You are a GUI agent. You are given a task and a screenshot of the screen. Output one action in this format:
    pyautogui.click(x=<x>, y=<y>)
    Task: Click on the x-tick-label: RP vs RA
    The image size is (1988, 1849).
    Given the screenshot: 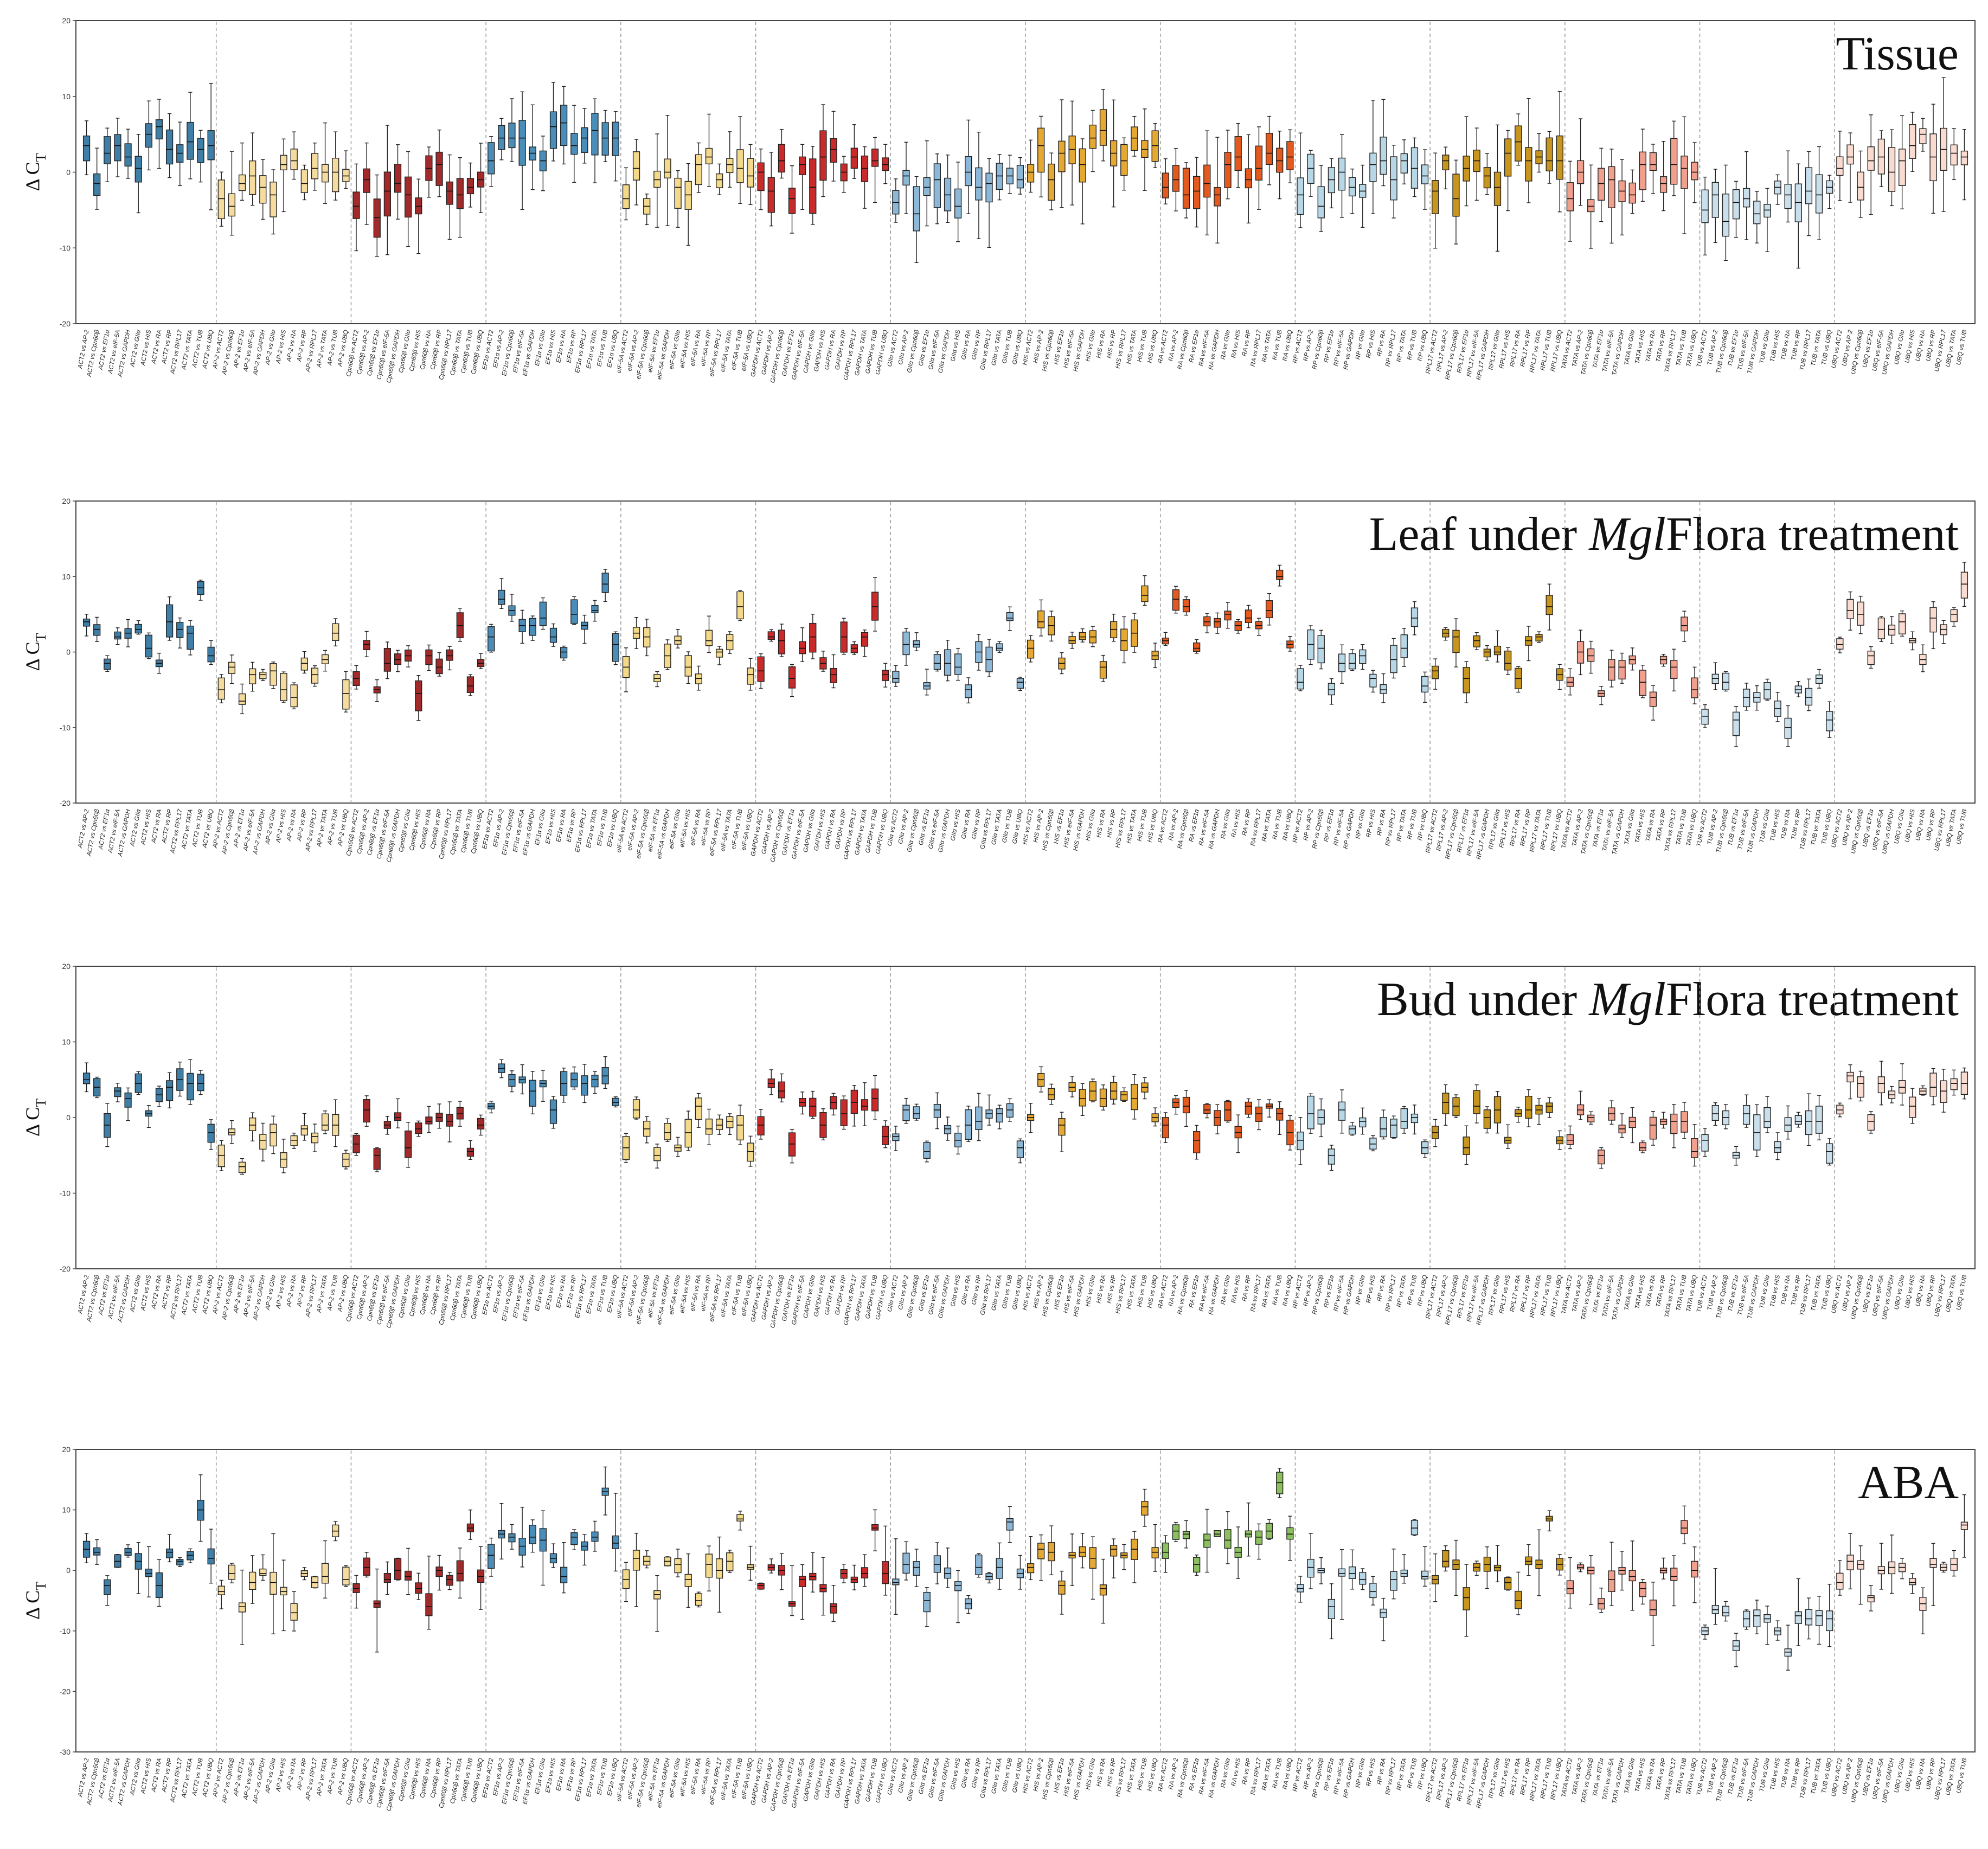 What is the action you would take?
    pyautogui.click(x=1381, y=1288)
    